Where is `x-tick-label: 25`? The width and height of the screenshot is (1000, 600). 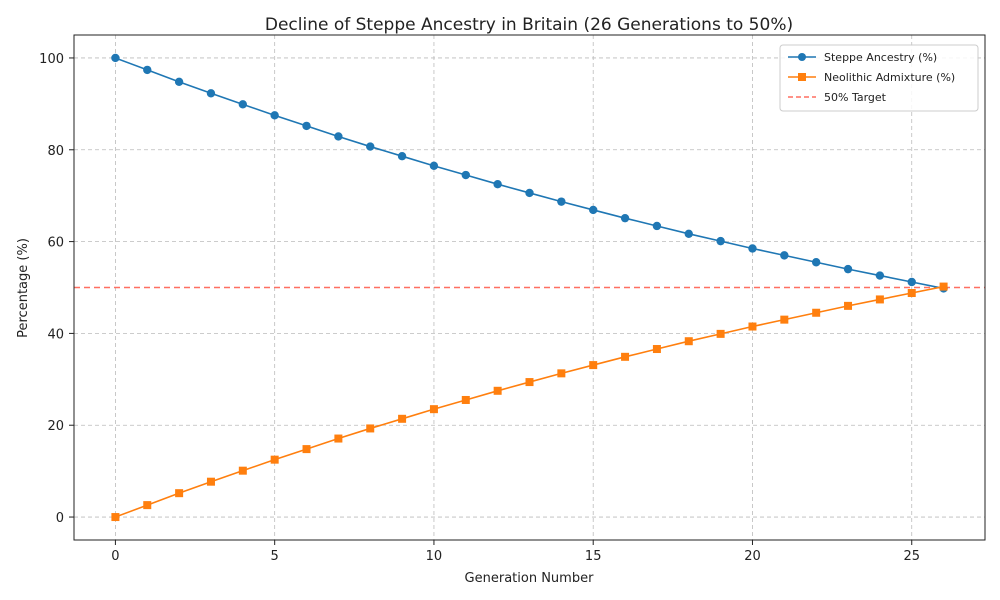
x-tick-label: 25 is located at coordinates (911, 556).